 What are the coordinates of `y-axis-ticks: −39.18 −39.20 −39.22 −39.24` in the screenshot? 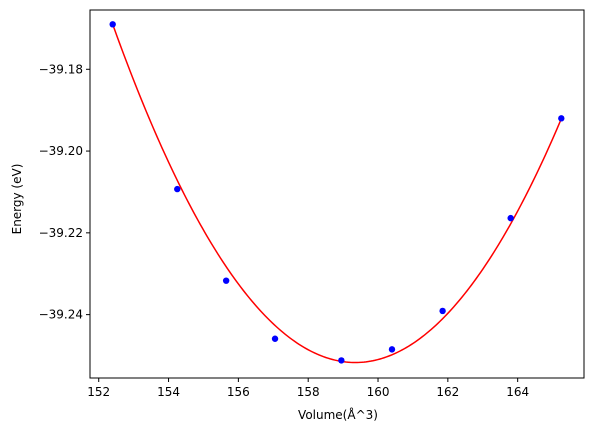 It's located at (64, 192).